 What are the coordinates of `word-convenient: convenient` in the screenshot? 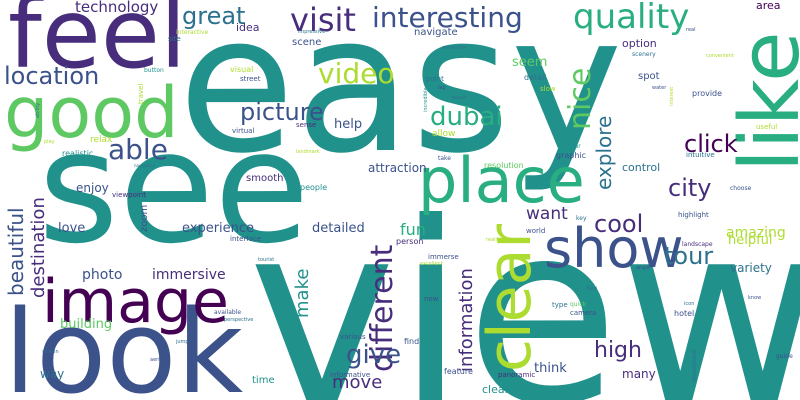 It's located at (720, 56).